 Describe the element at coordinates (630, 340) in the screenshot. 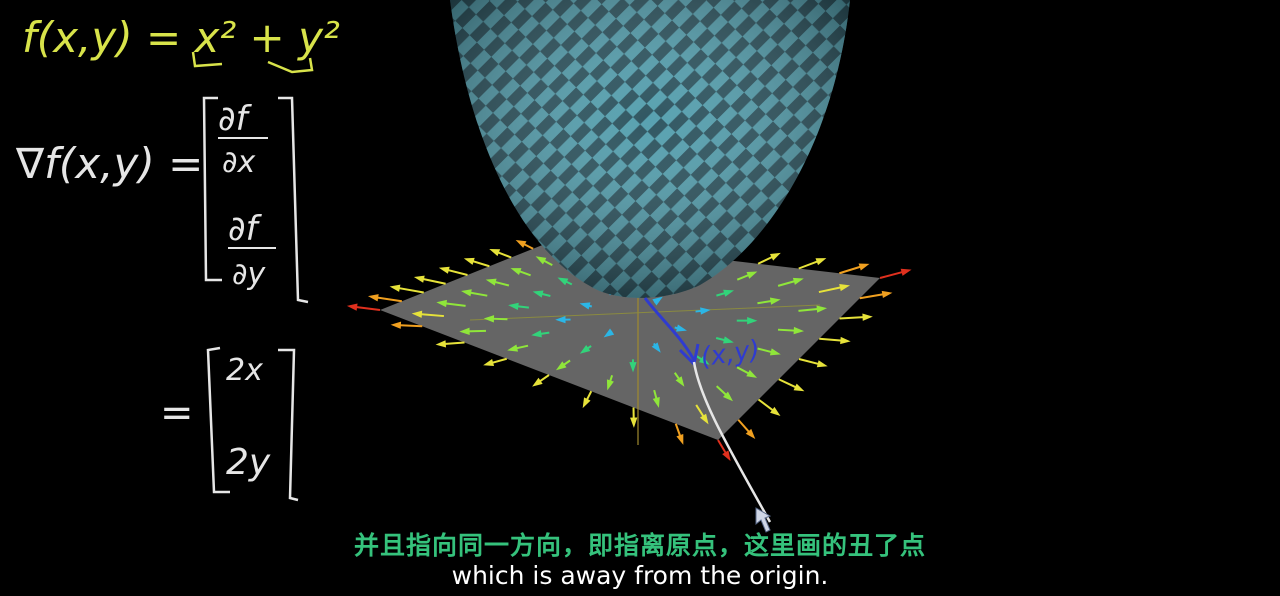

I see `xy-plane` at that location.